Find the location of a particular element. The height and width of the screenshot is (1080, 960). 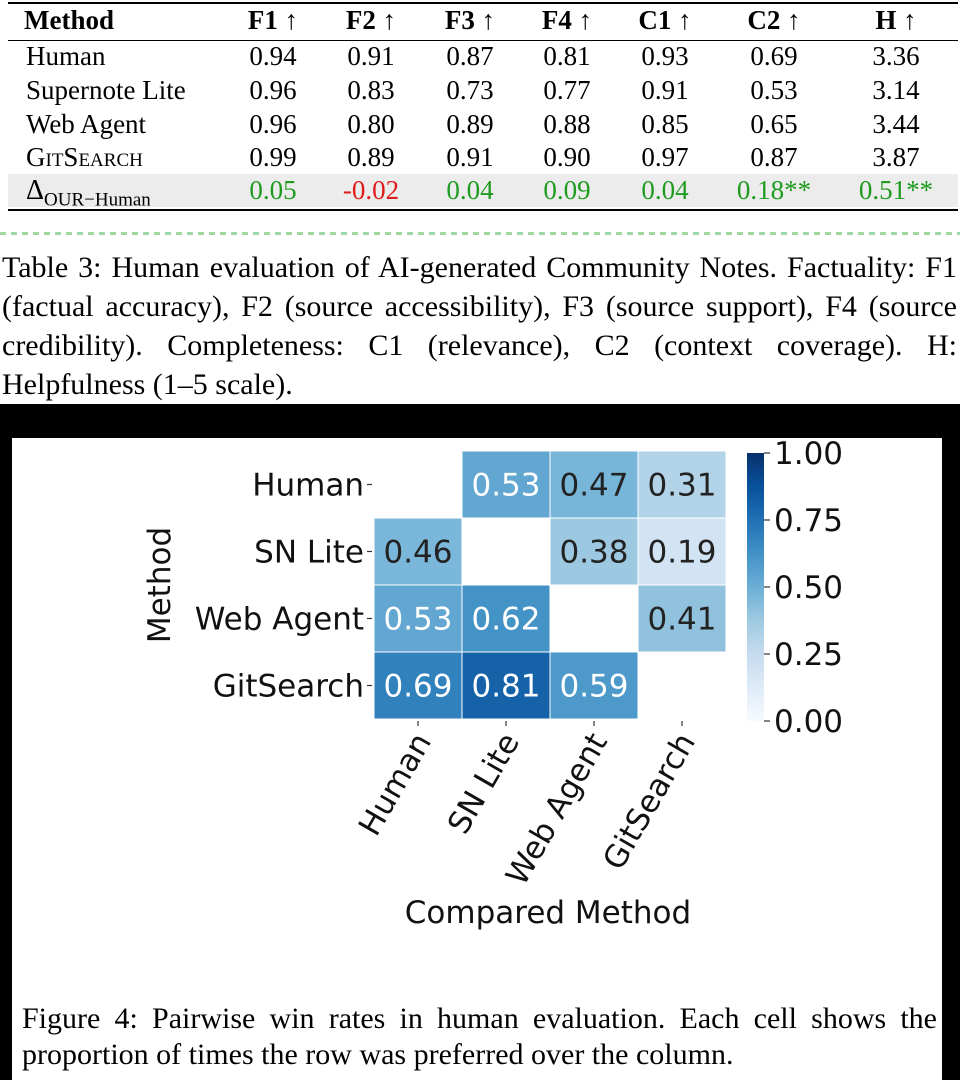

heatmap-value-label: 0.62 is located at coordinates (505, 620).